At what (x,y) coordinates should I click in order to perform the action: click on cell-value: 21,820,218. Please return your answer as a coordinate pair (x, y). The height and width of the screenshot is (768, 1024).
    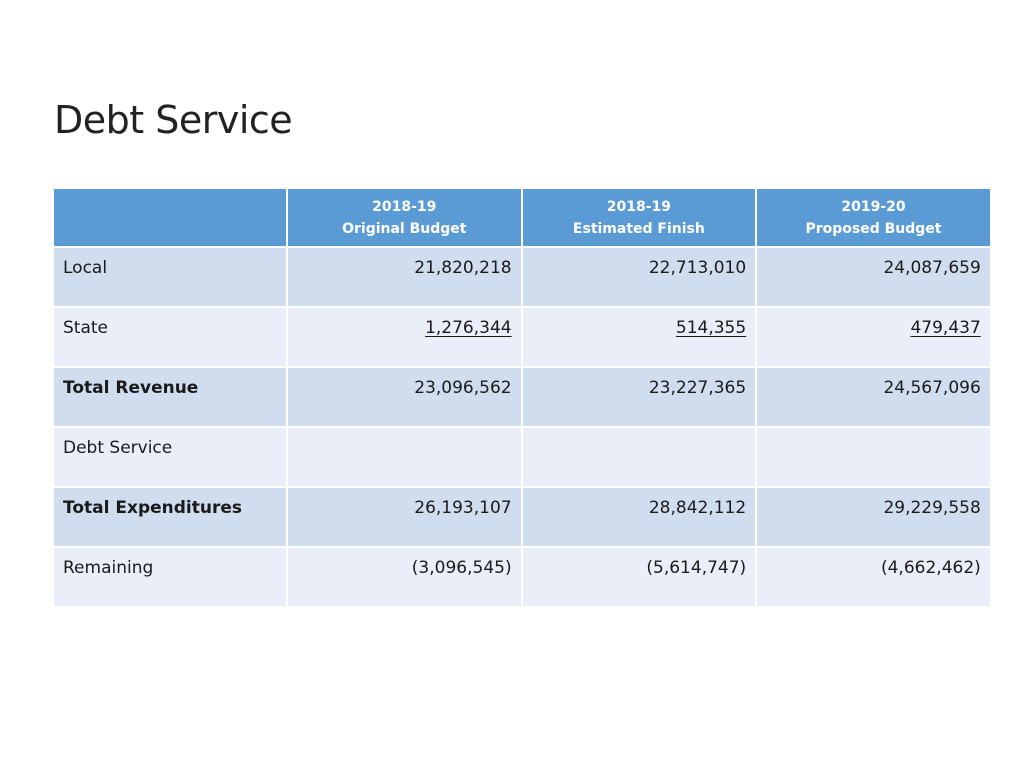
    Looking at the image, I should click on (463, 268).